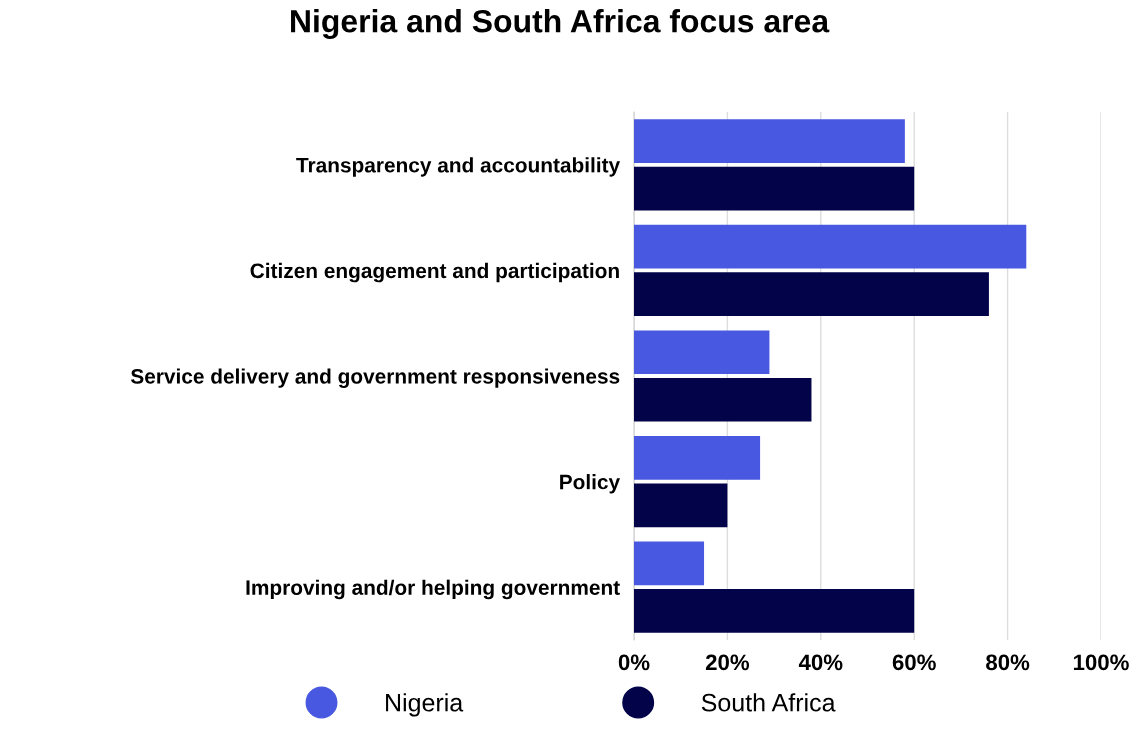 This screenshot has width=1132, height=739. I want to click on y-tick-label: Policy, so click(590, 484).